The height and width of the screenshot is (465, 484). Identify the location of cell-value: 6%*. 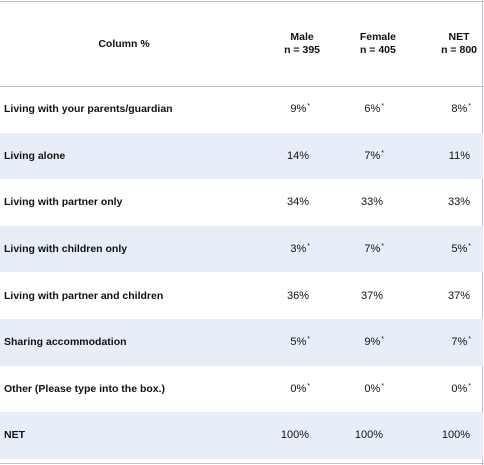
(364, 109).